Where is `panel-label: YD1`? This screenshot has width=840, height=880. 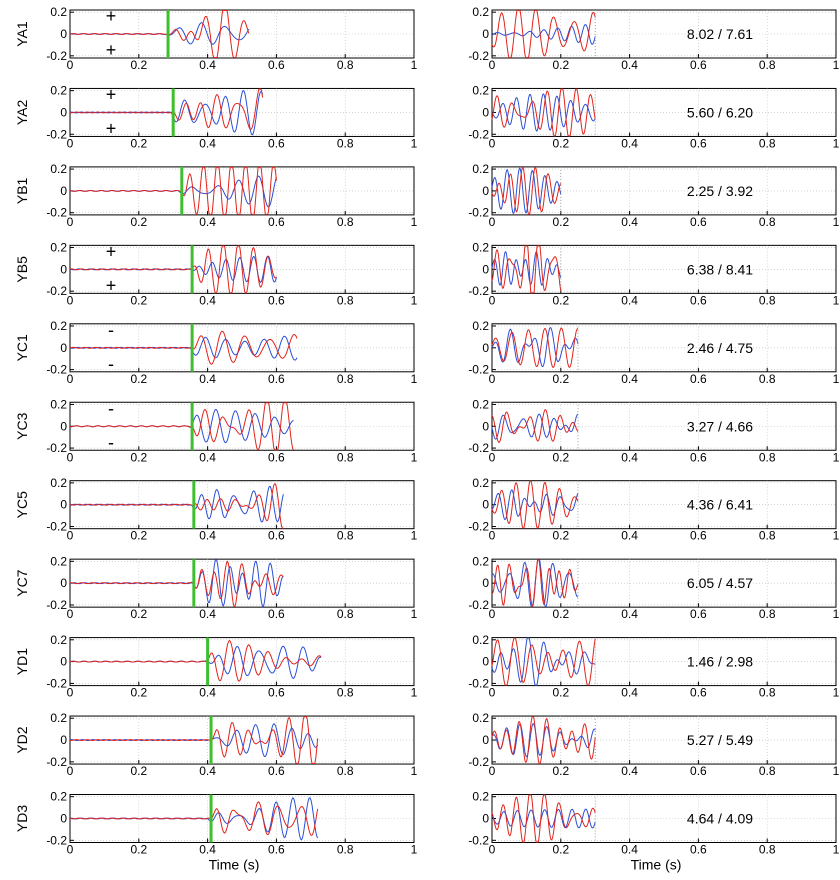
panel-label: YD1 is located at coordinates (22, 661).